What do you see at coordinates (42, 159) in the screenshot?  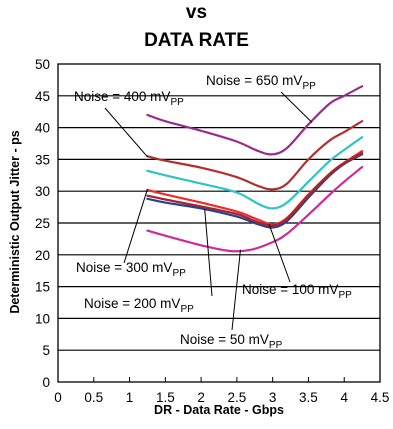 I see `y-tick-label-7: 35` at bounding box center [42, 159].